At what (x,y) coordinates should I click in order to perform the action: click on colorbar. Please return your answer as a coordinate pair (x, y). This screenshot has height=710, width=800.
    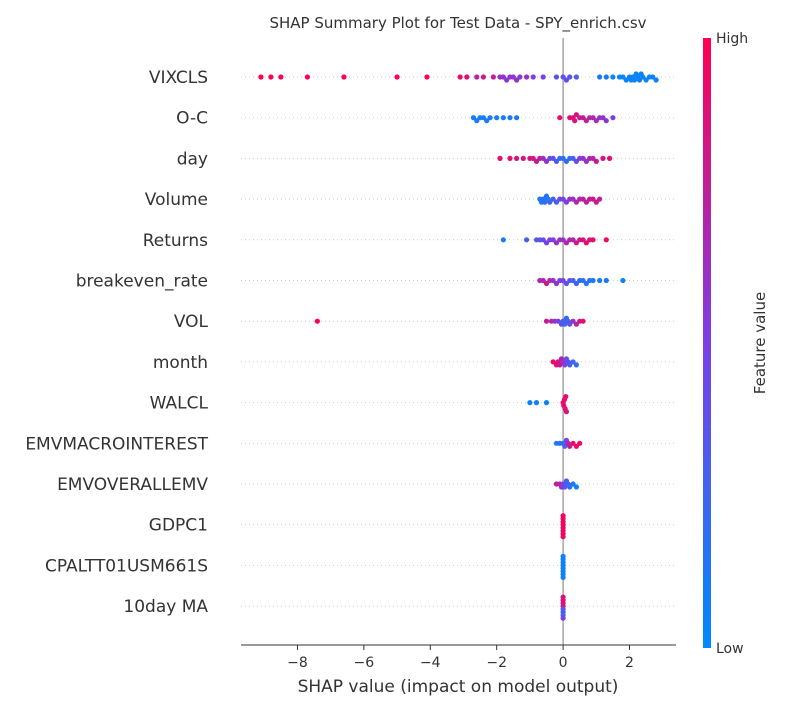
    Looking at the image, I should click on (707, 343).